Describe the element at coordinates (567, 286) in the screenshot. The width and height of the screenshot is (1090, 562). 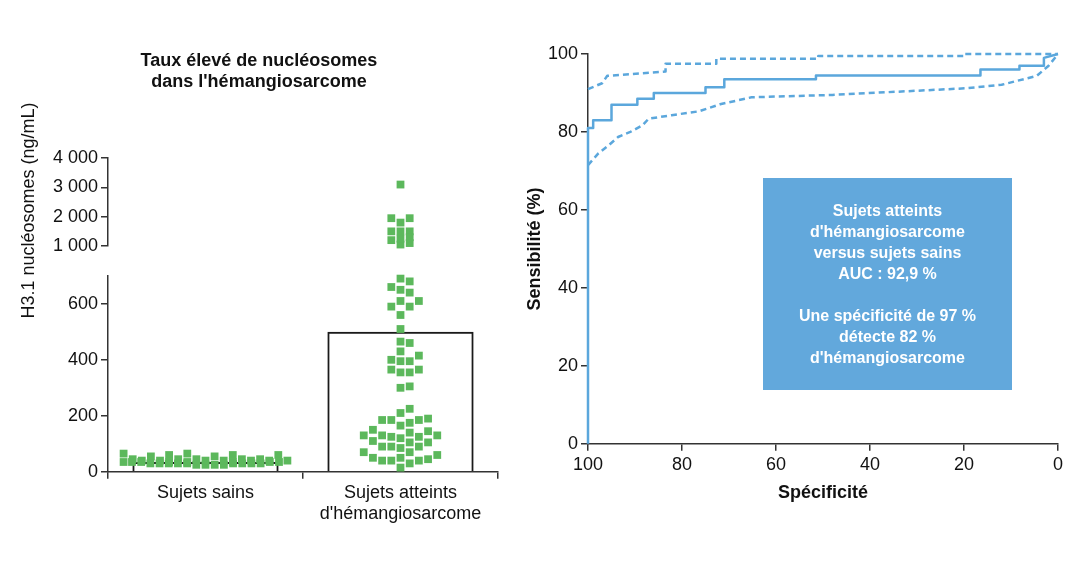
I see `y-tick-label: 40` at that location.